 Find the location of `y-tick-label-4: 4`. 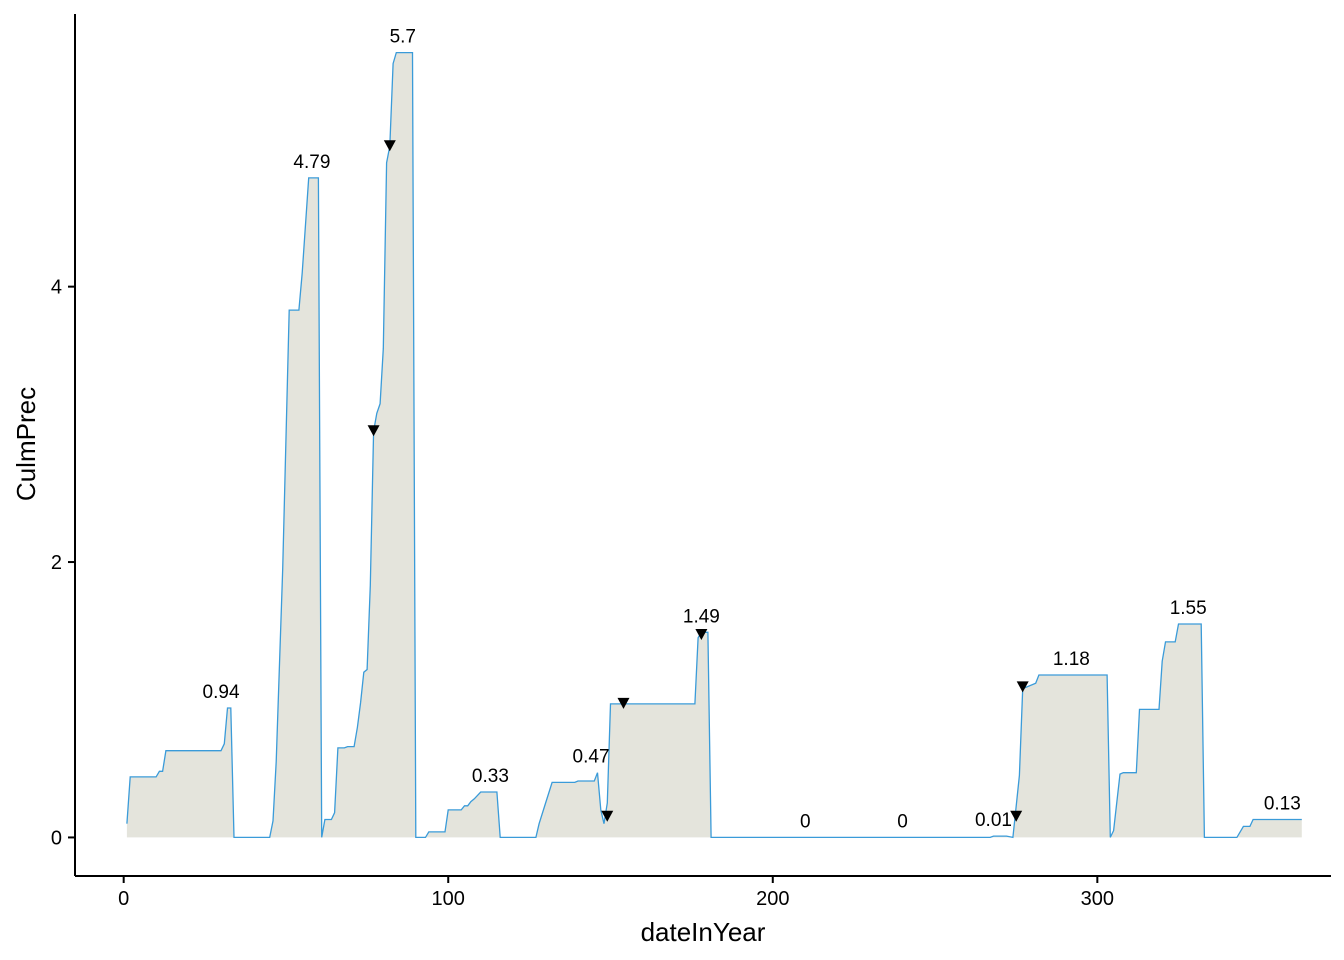

y-tick-label-4: 4 is located at coordinates (56, 288).